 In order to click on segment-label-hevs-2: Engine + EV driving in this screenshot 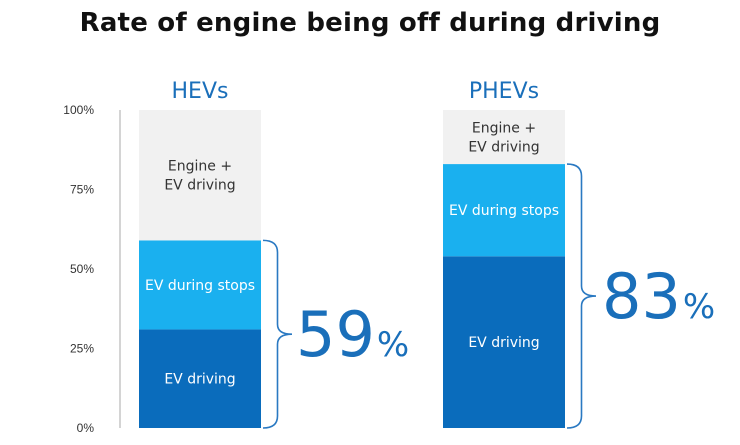, I will do `click(199, 176)`.